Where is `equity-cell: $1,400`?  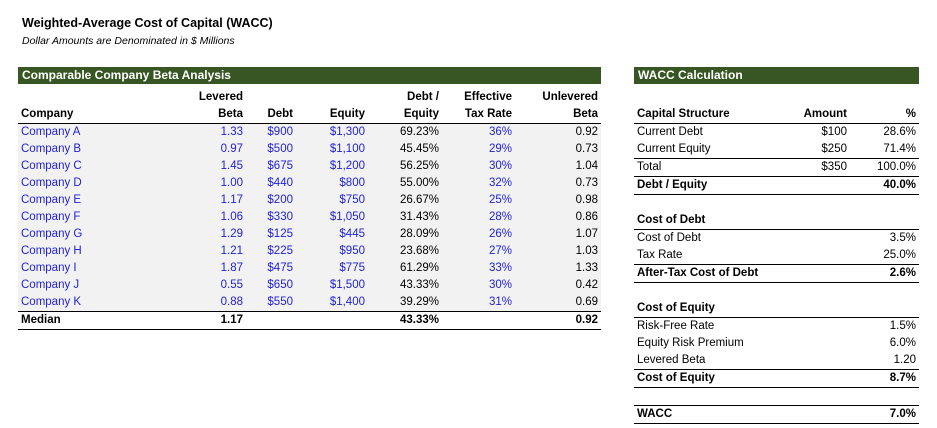
equity-cell: $1,400 is located at coordinates (332, 303).